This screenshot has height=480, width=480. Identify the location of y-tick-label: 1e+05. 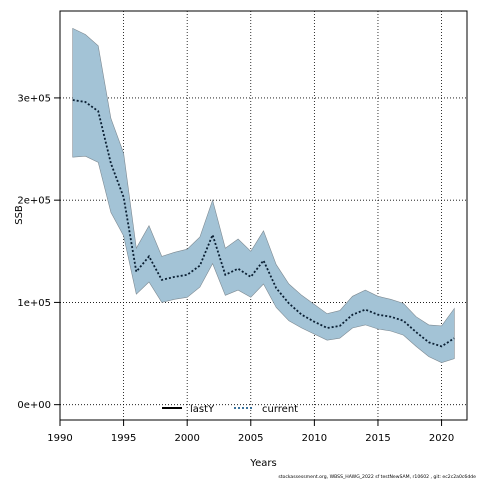
(34, 303).